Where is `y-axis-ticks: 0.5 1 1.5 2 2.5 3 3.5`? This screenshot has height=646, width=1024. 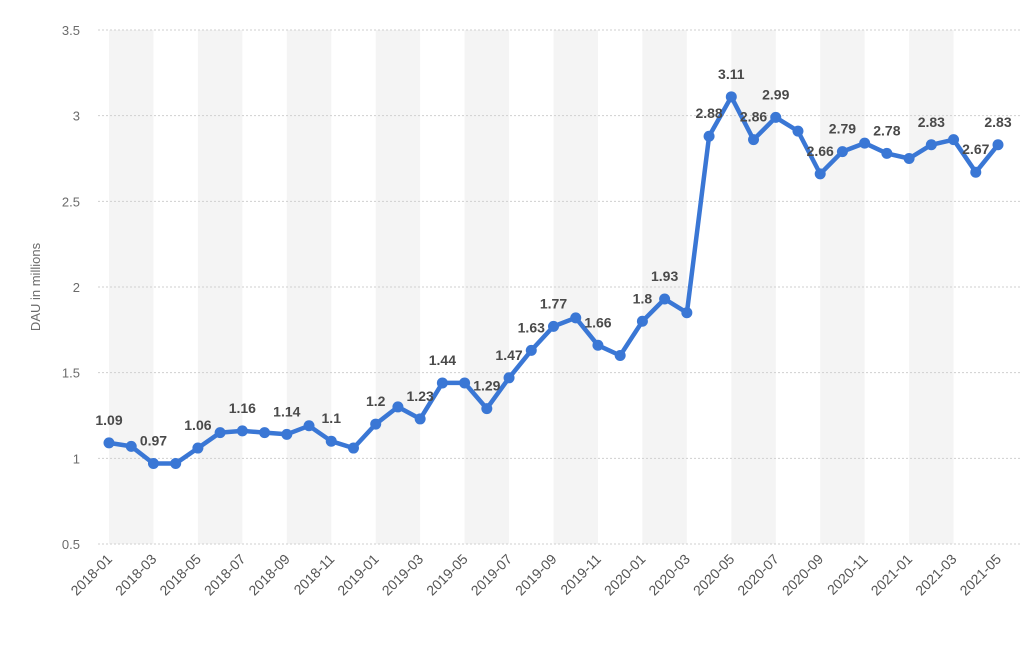 y-axis-ticks: 0.5 1 1.5 2 2.5 3 3.5 is located at coordinates (71, 287).